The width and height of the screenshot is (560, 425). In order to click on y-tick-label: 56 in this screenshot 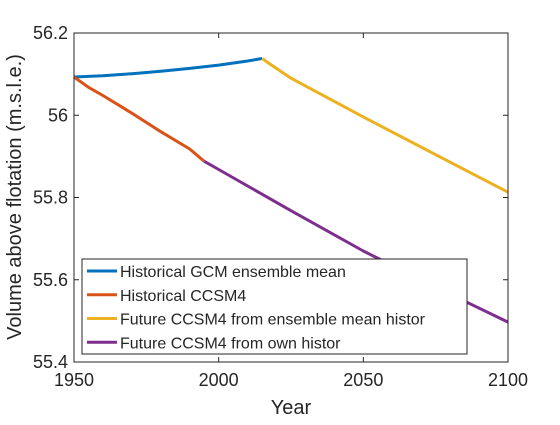, I will do `click(58, 115)`.